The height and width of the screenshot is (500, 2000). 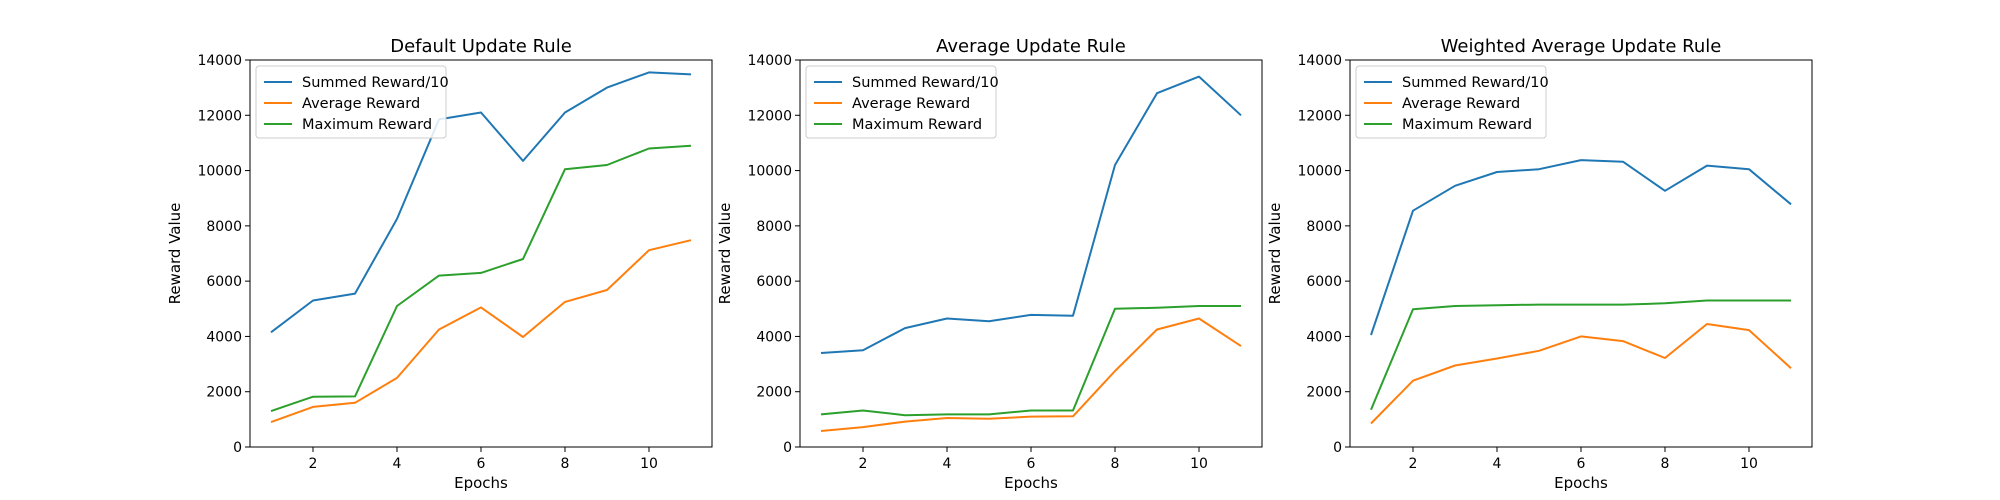 I want to click on chart-title: Default Update Rule, so click(x=481, y=46).